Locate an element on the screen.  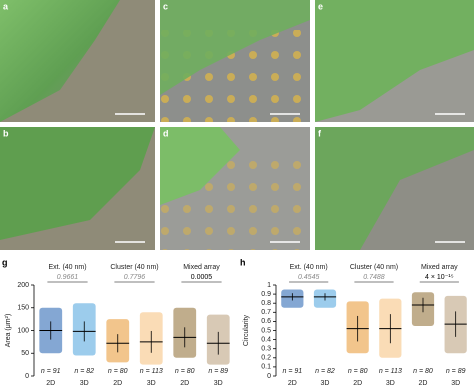
y-tick-label: 0.5 is located at coordinates (266, 330).